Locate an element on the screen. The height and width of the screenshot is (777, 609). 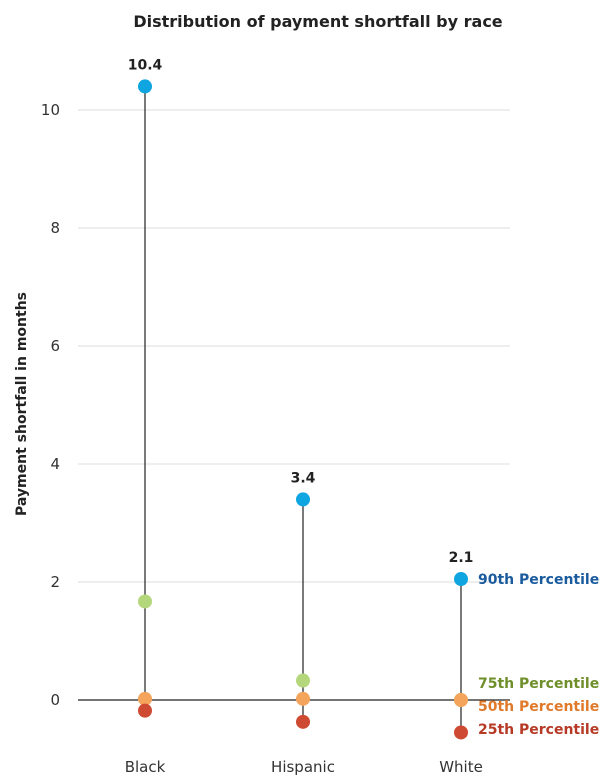
point-75th-percentile-black is located at coordinates (145, 601).